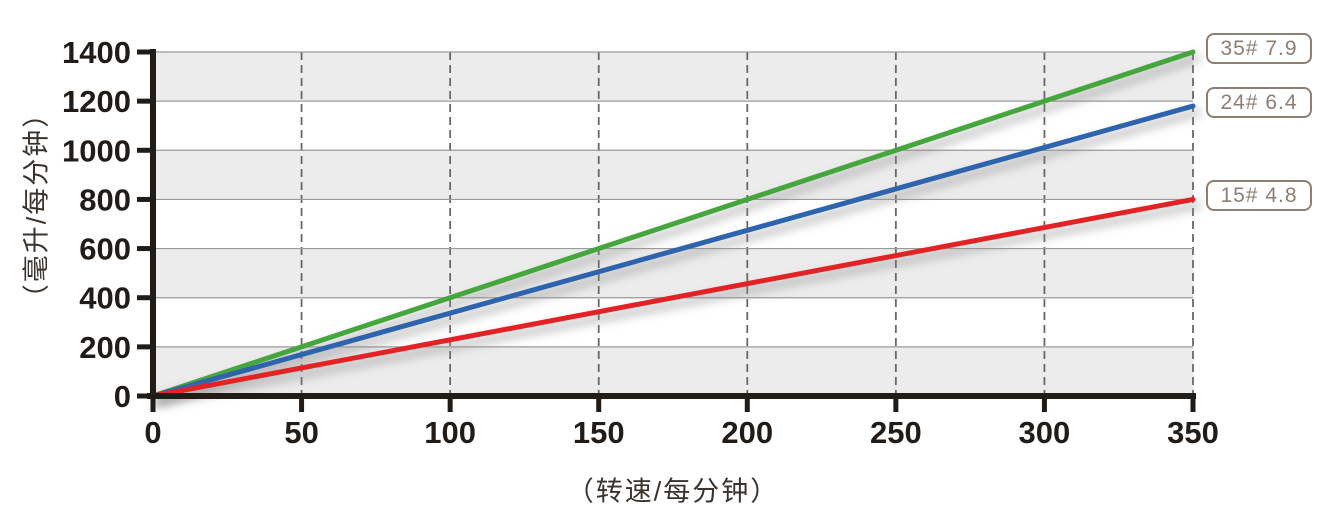 This screenshot has height=515, width=1330. Describe the element at coordinates (96, 101) in the screenshot. I see `y-tick-label: 1200` at that location.